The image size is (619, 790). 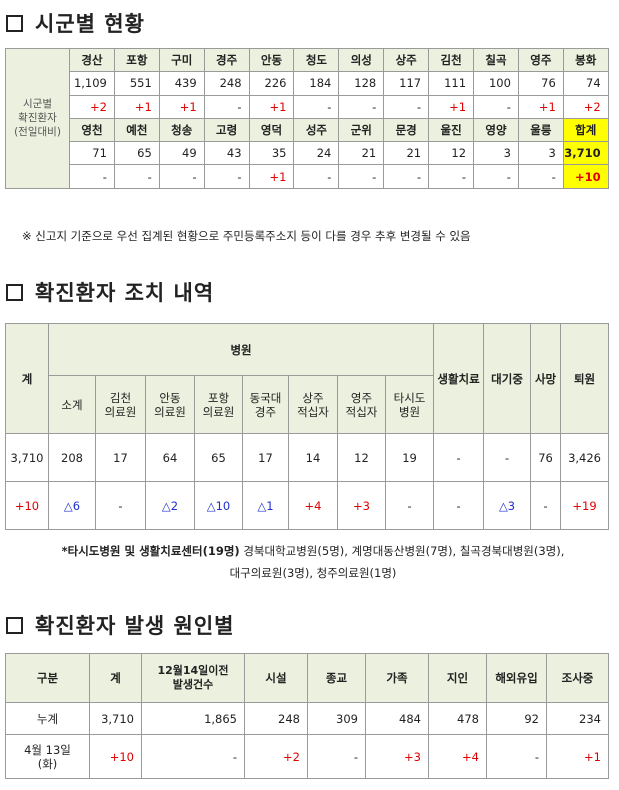 I want to click on action-count-cell: 19, so click(x=409, y=457).